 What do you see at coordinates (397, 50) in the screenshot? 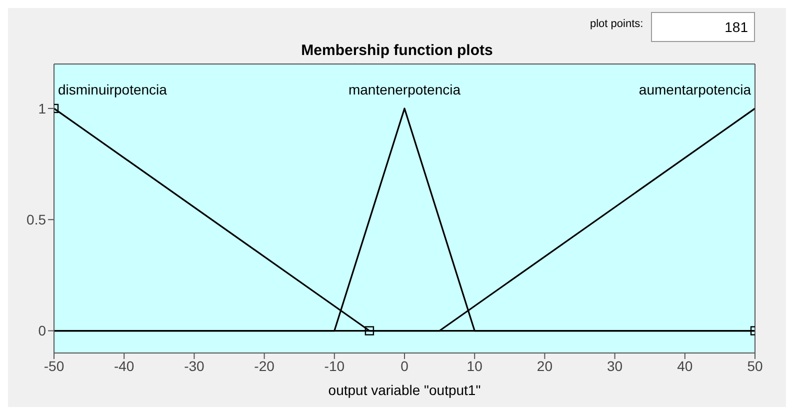
I see `chart-title: Membership function plots` at bounding box center [397, 50].